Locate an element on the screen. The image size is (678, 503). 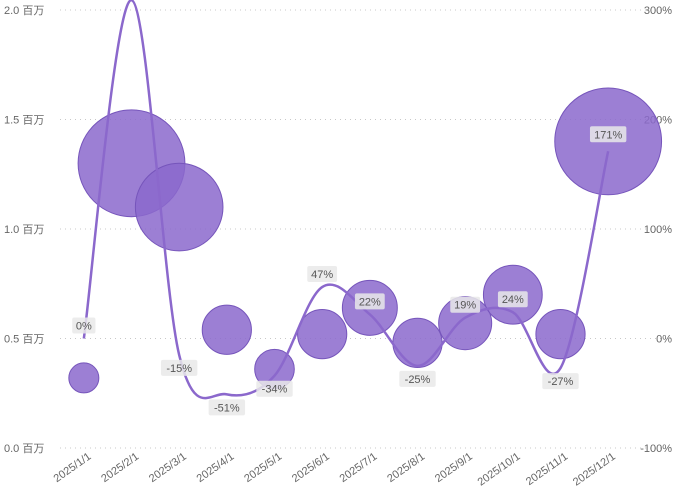
data-label: -51% is located at coordinates (227, 408).